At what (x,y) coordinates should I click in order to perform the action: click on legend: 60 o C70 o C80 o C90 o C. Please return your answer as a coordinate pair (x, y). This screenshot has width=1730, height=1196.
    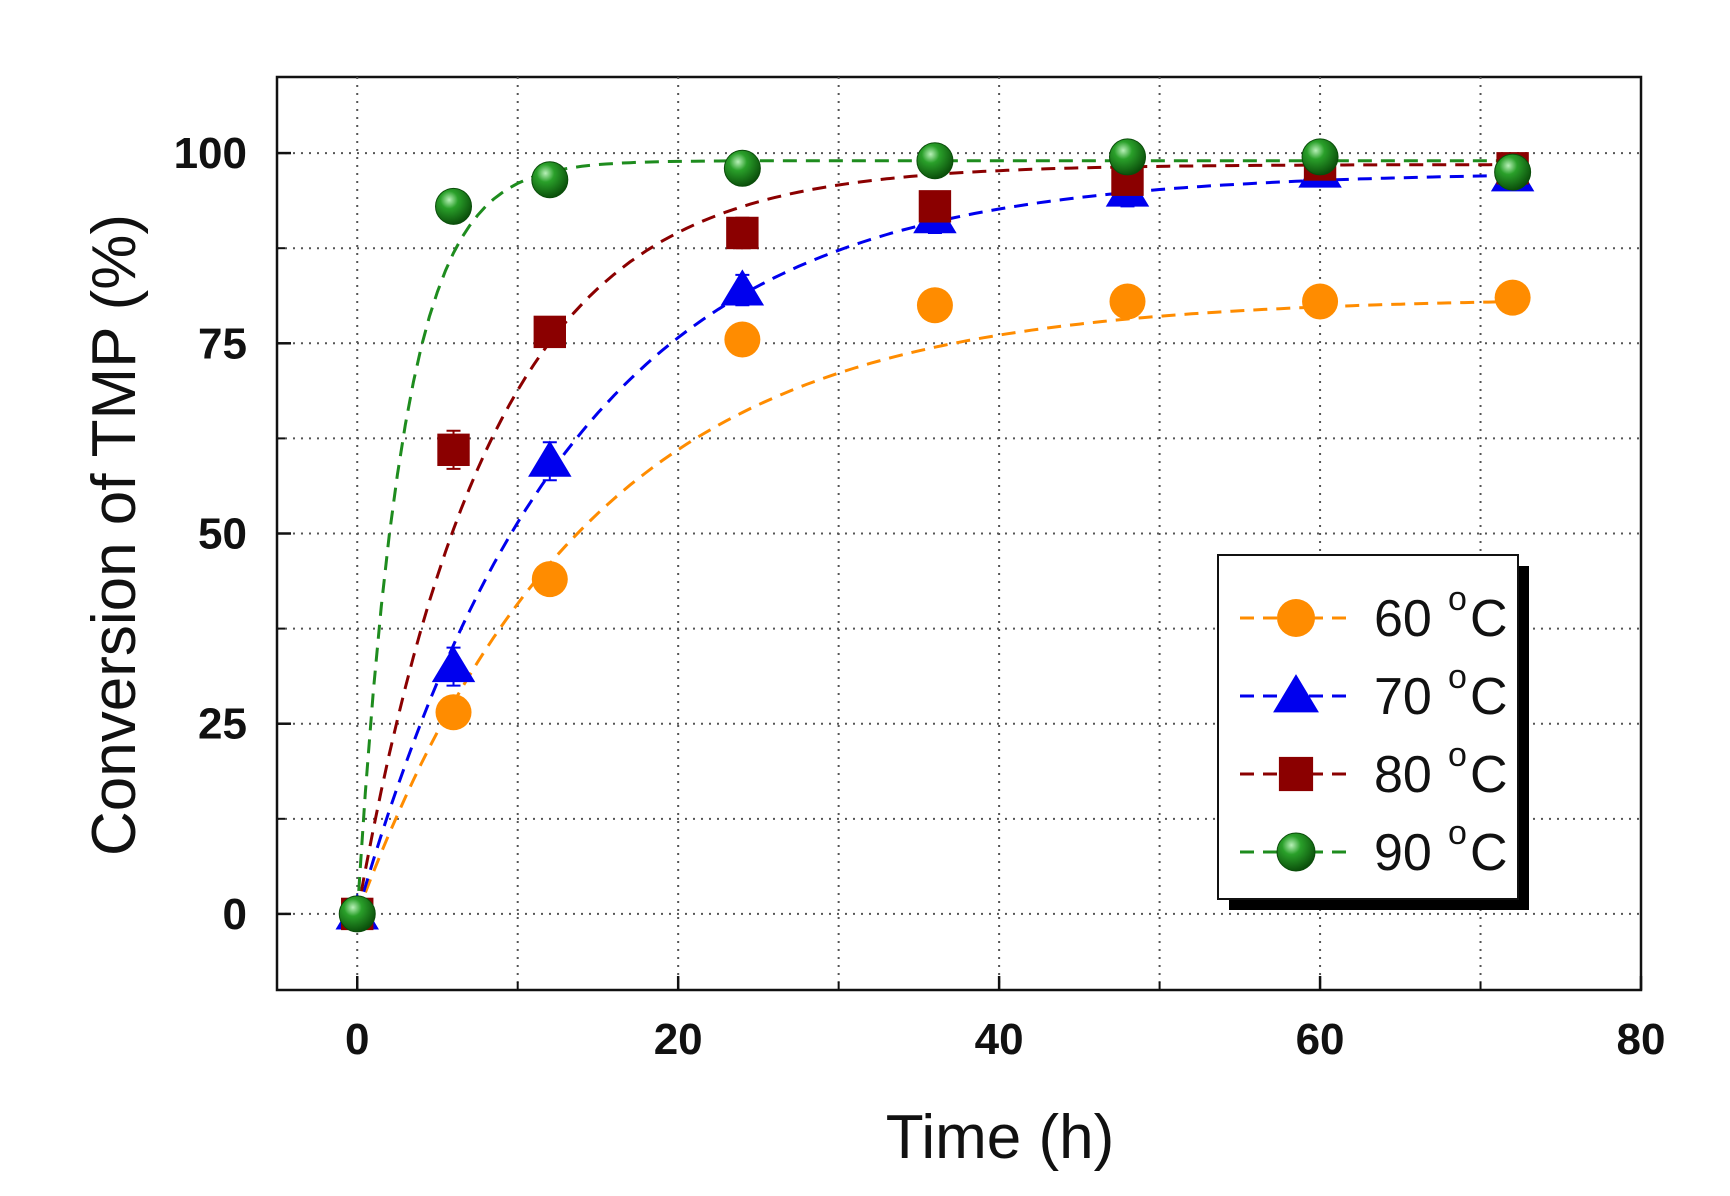
    Looking at the image, I should click on (1373, 732).